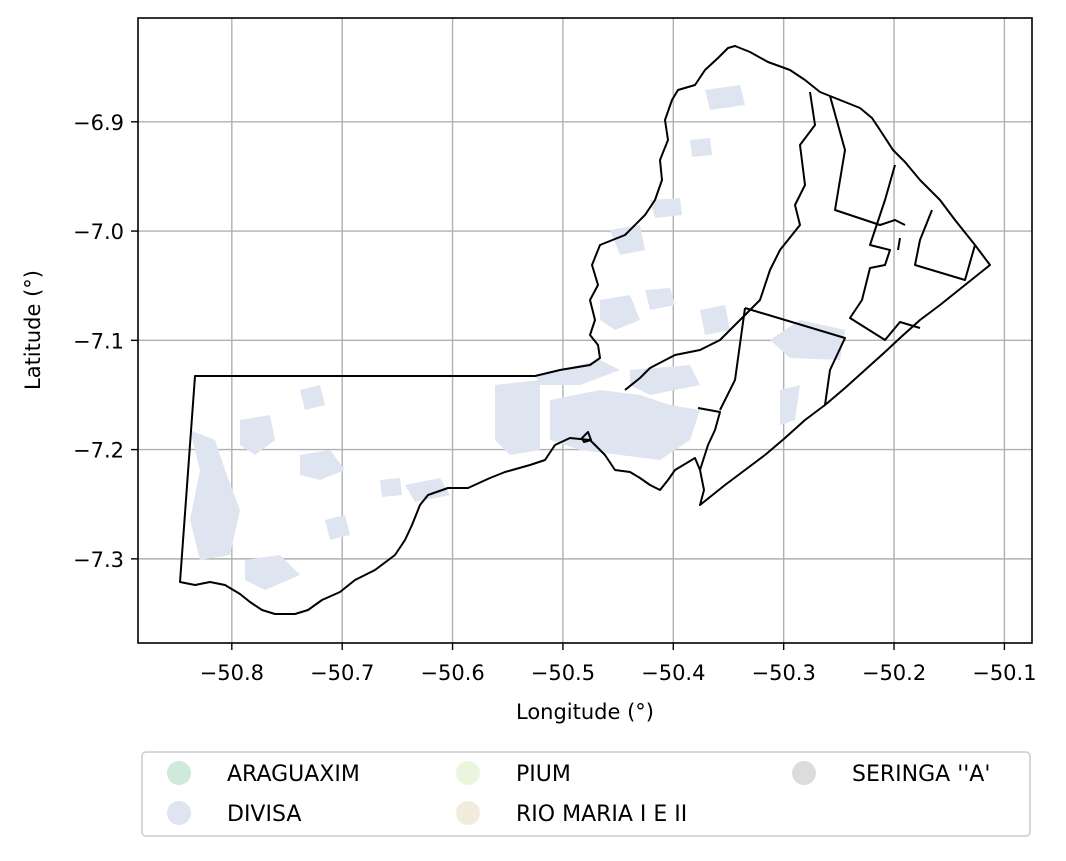 This screenshot has width=1066, height=861. Describe the element at coordinates (98, 232) in the screenshot. I see `y-tick-label: −7.0` at that location.